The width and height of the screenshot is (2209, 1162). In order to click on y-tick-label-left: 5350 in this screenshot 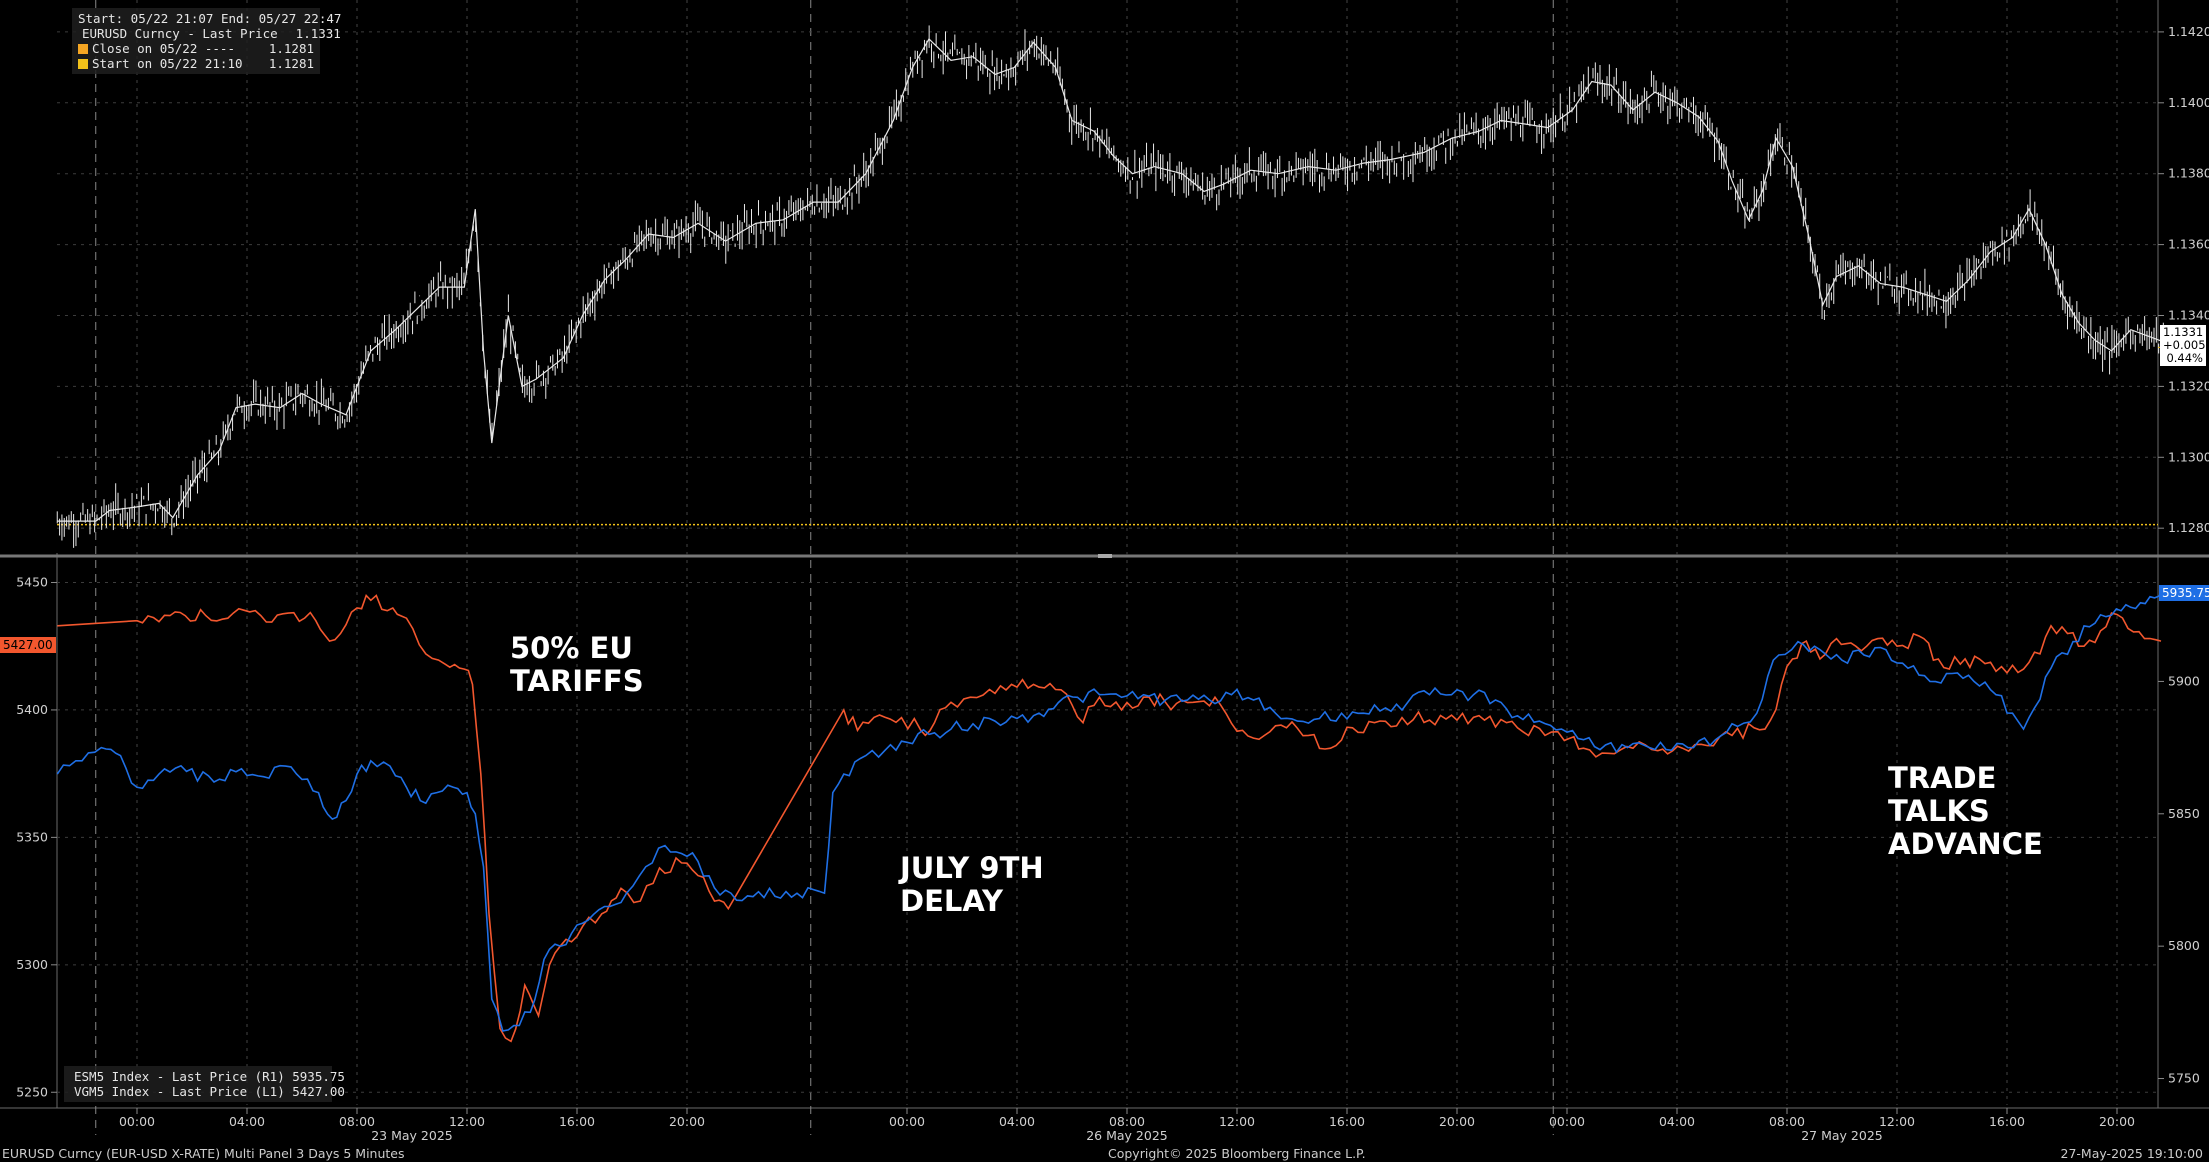, I will do `click(32, 836)`.